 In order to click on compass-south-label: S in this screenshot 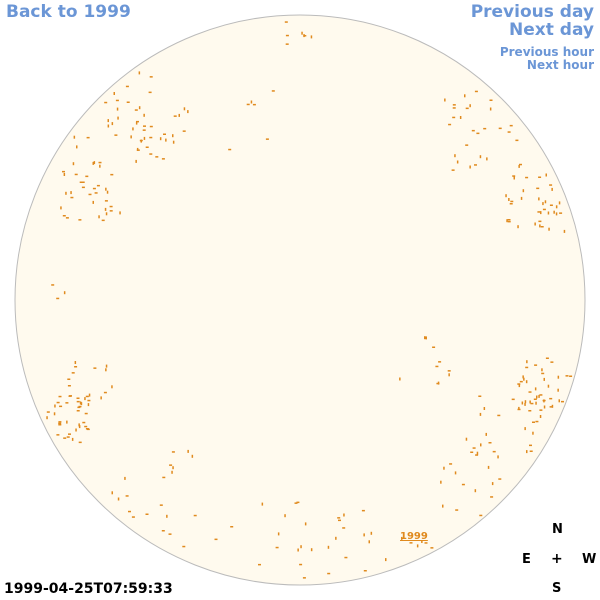, I will do `click(557, 588)`.